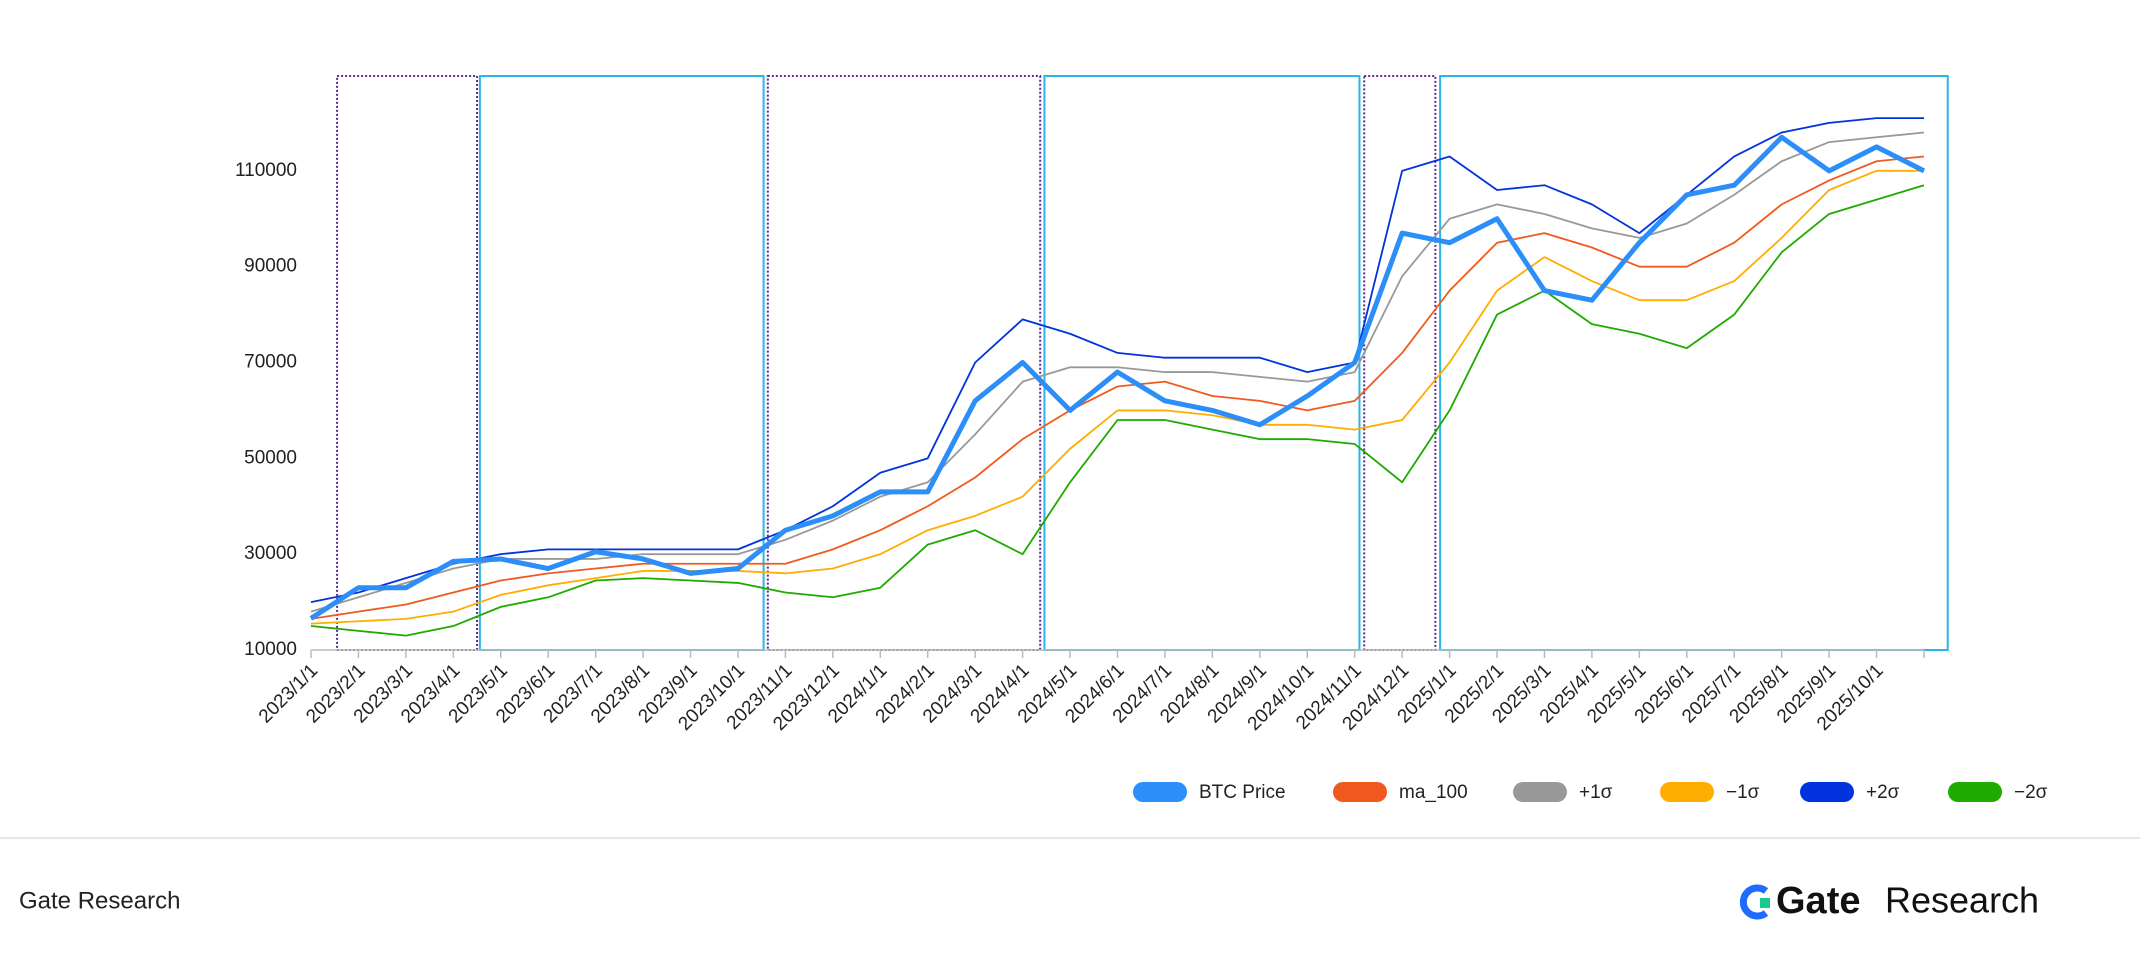 The width and height of the screenshot is (2140, 973). Describe the element at coordinates (1754, 902) in the screenshot. I see `logo-icon` at that location.